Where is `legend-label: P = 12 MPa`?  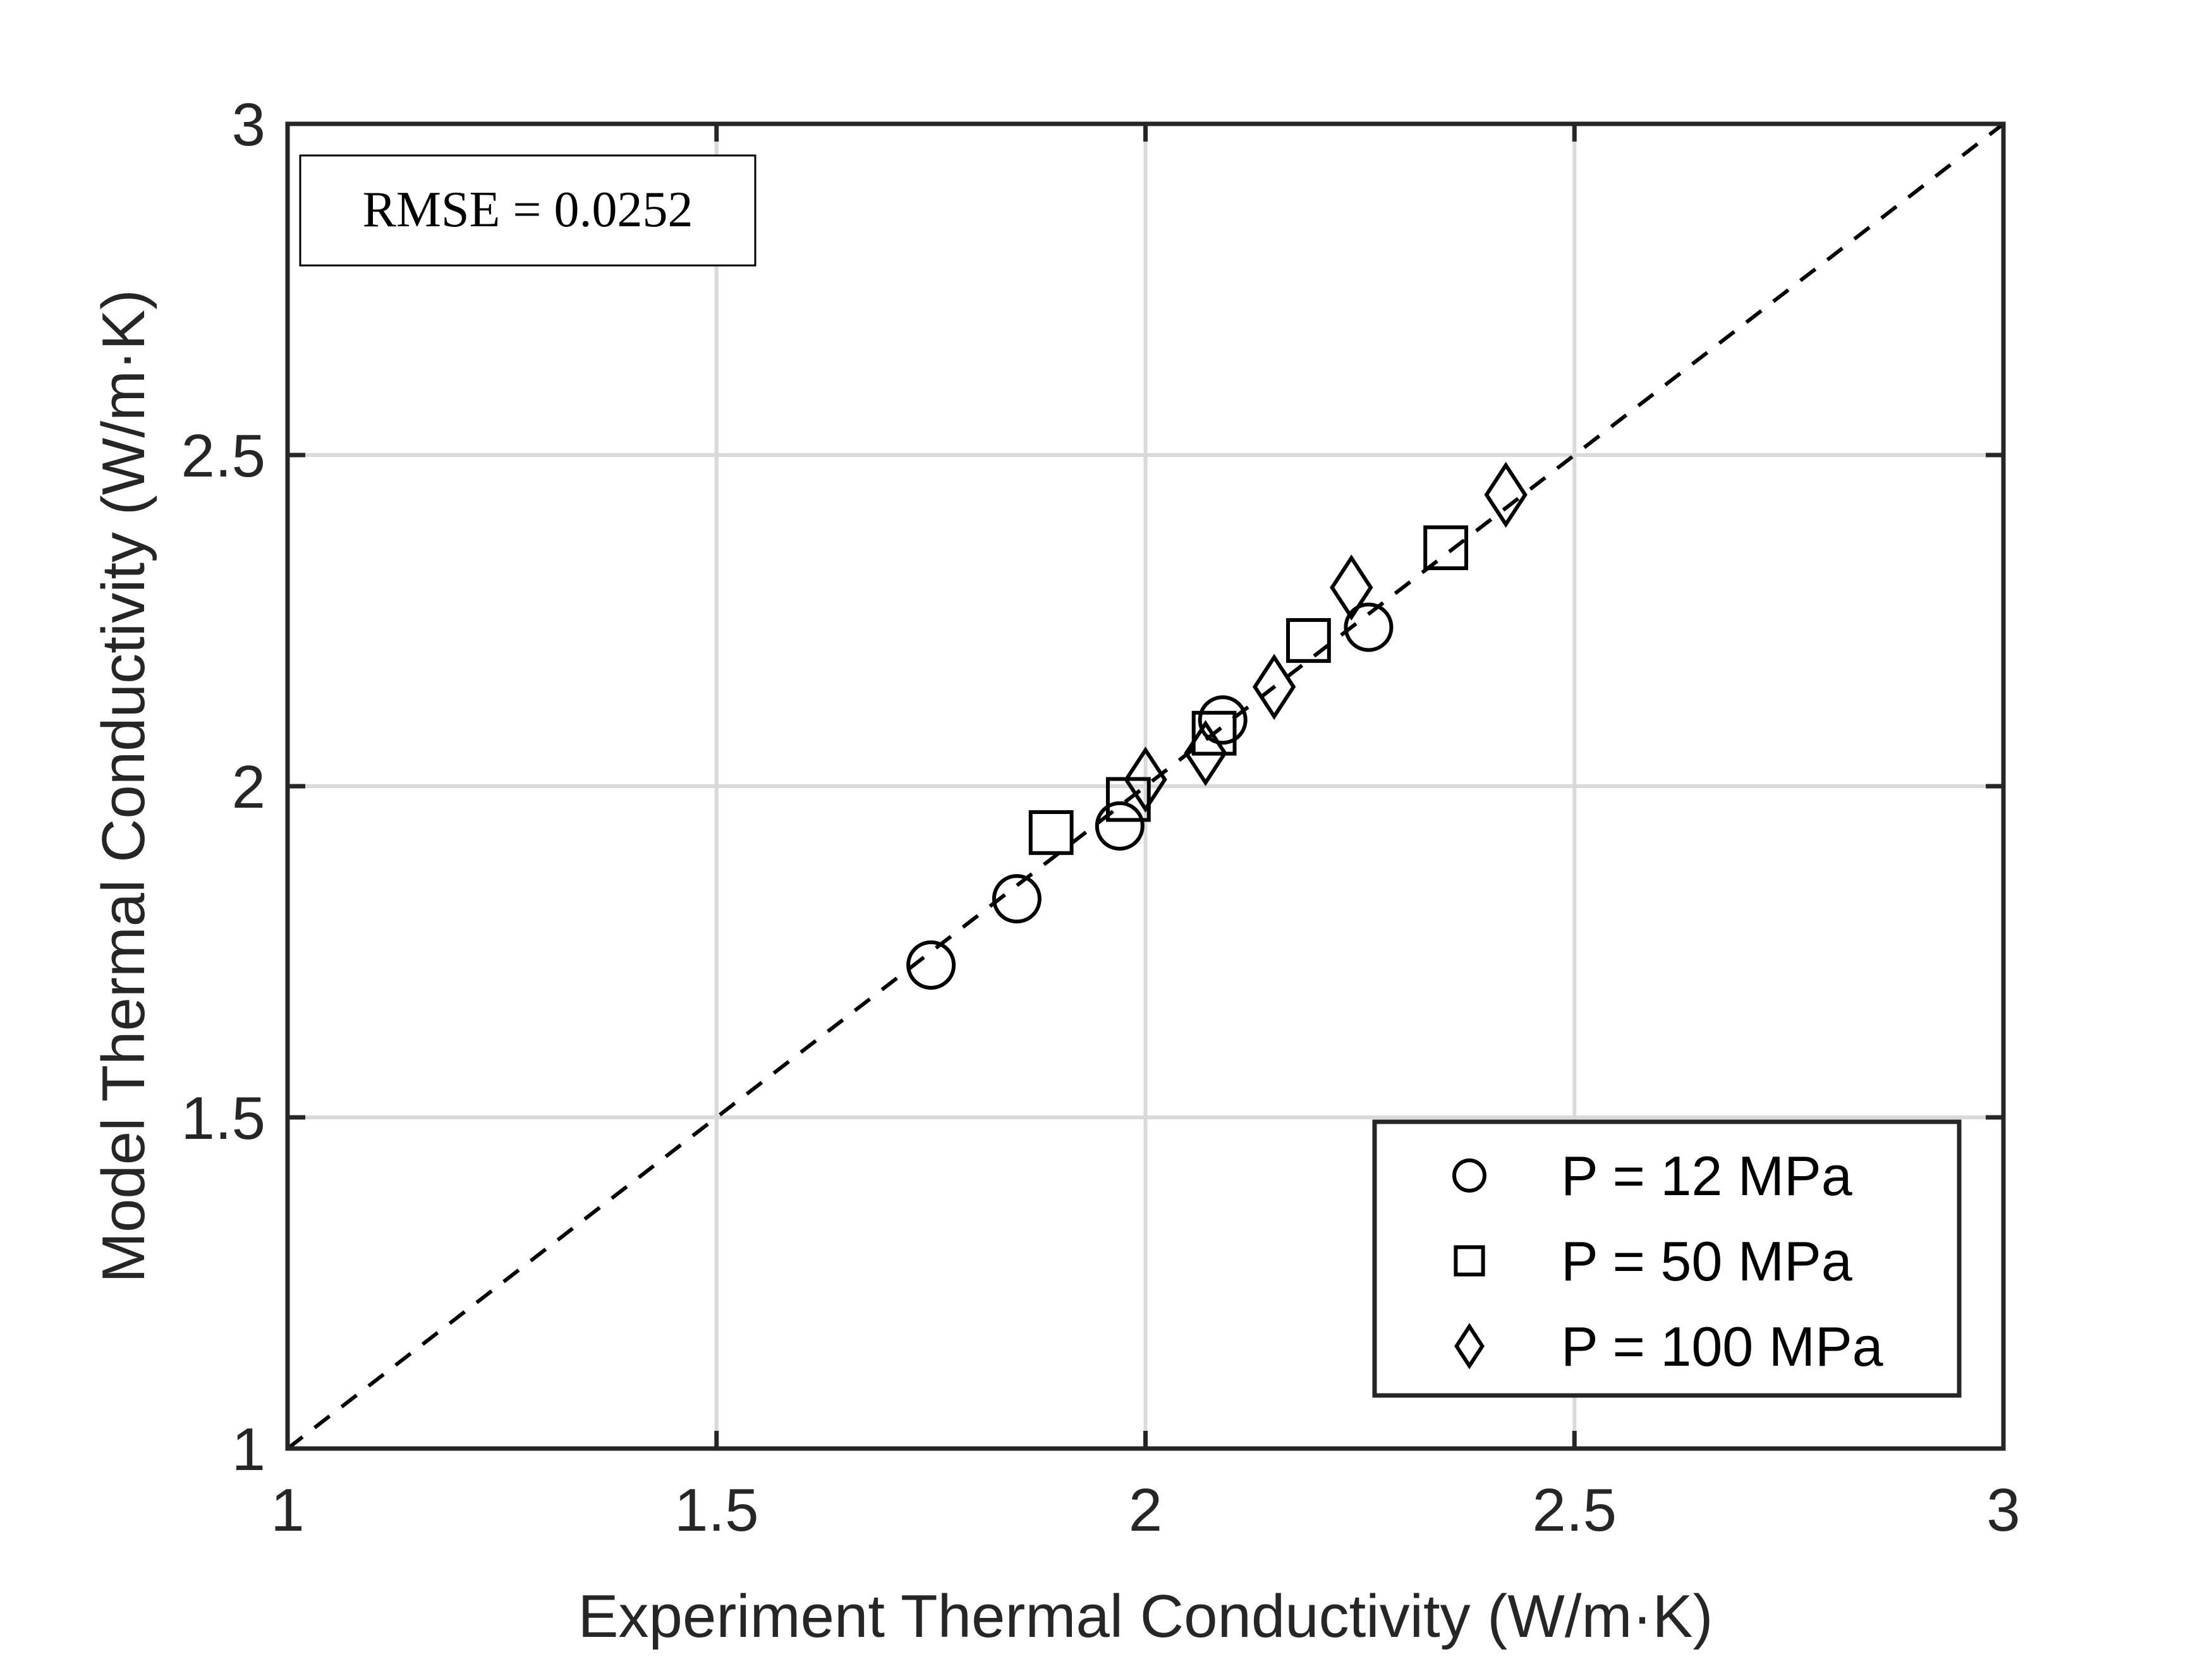 legend-label: P = 12 MPa is located at coordinates (1707, 1176).